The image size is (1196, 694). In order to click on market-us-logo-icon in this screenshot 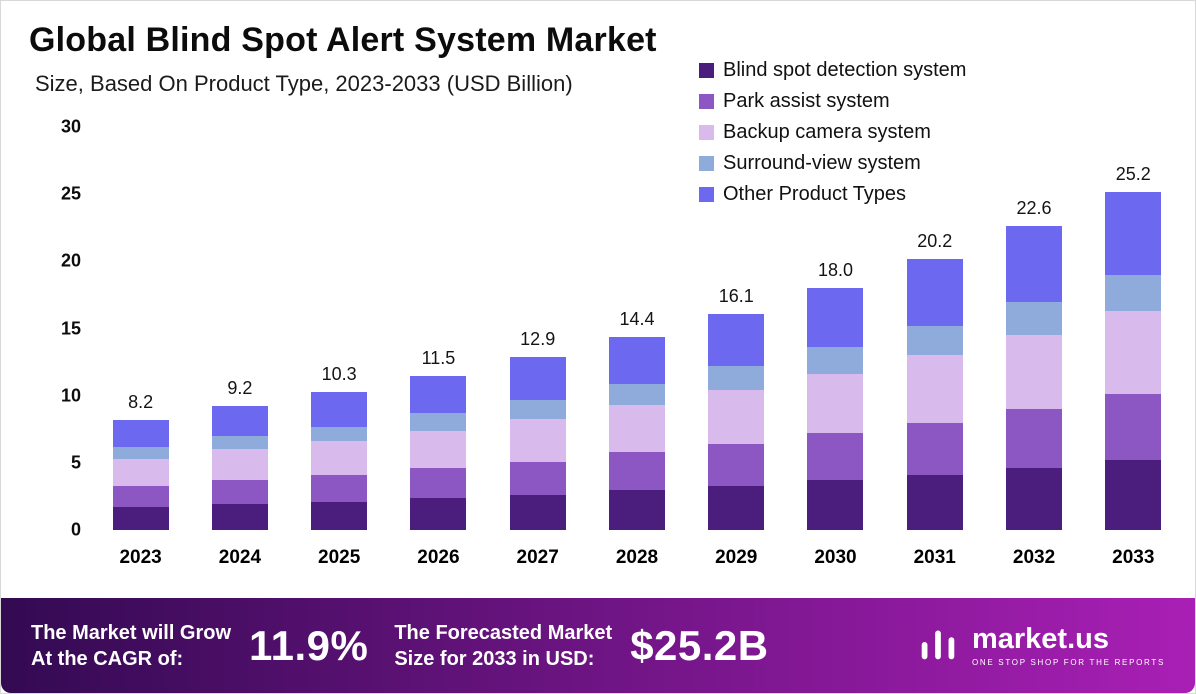, I will do `click(938, 645)`.